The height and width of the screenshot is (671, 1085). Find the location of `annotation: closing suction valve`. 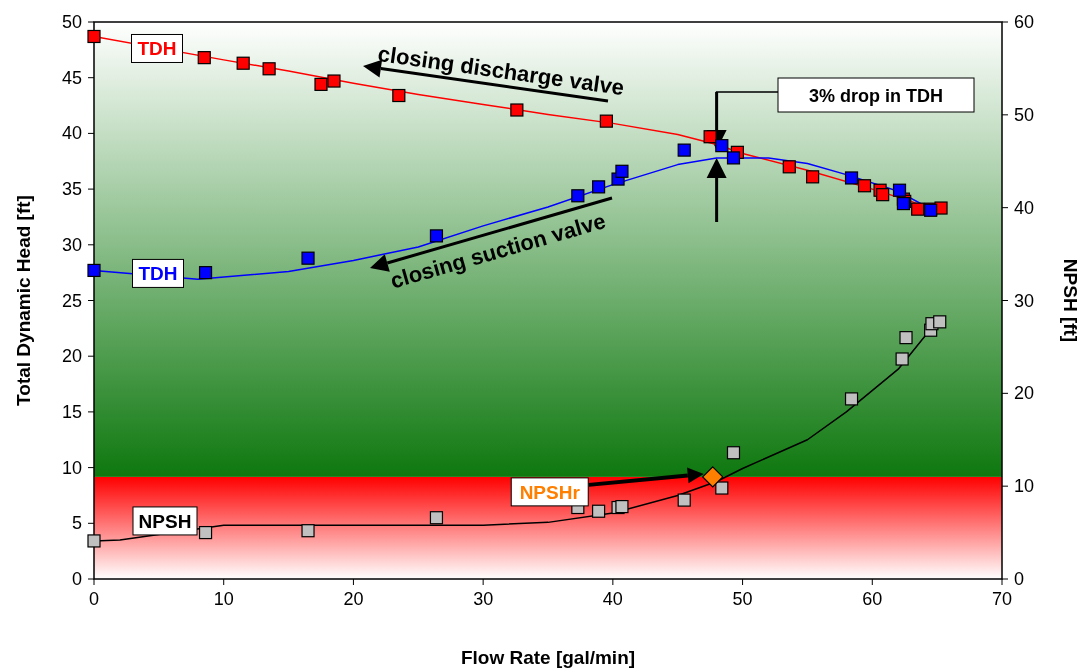

annotation: closing suction valve is located at coordinates (498, 251).